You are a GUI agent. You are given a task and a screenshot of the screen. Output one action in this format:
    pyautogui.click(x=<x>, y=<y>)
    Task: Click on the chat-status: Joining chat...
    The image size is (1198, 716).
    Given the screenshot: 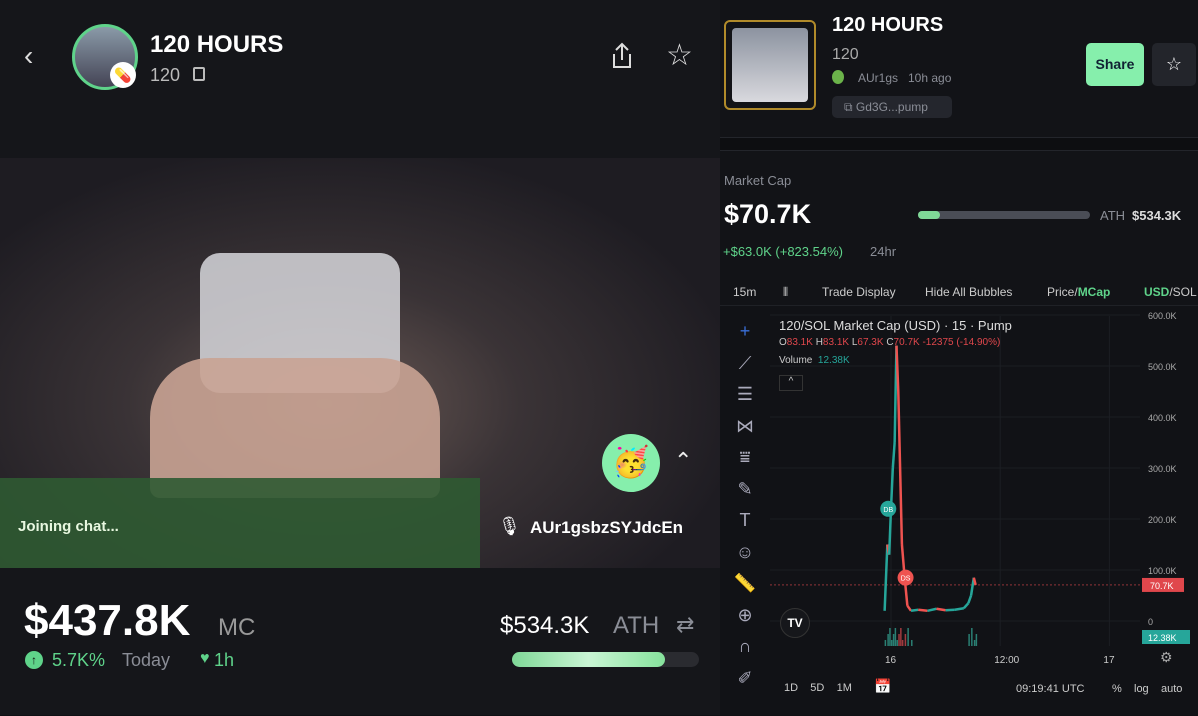 What is the action you would take?
    pyautogui.click(x=68, y=526)
    